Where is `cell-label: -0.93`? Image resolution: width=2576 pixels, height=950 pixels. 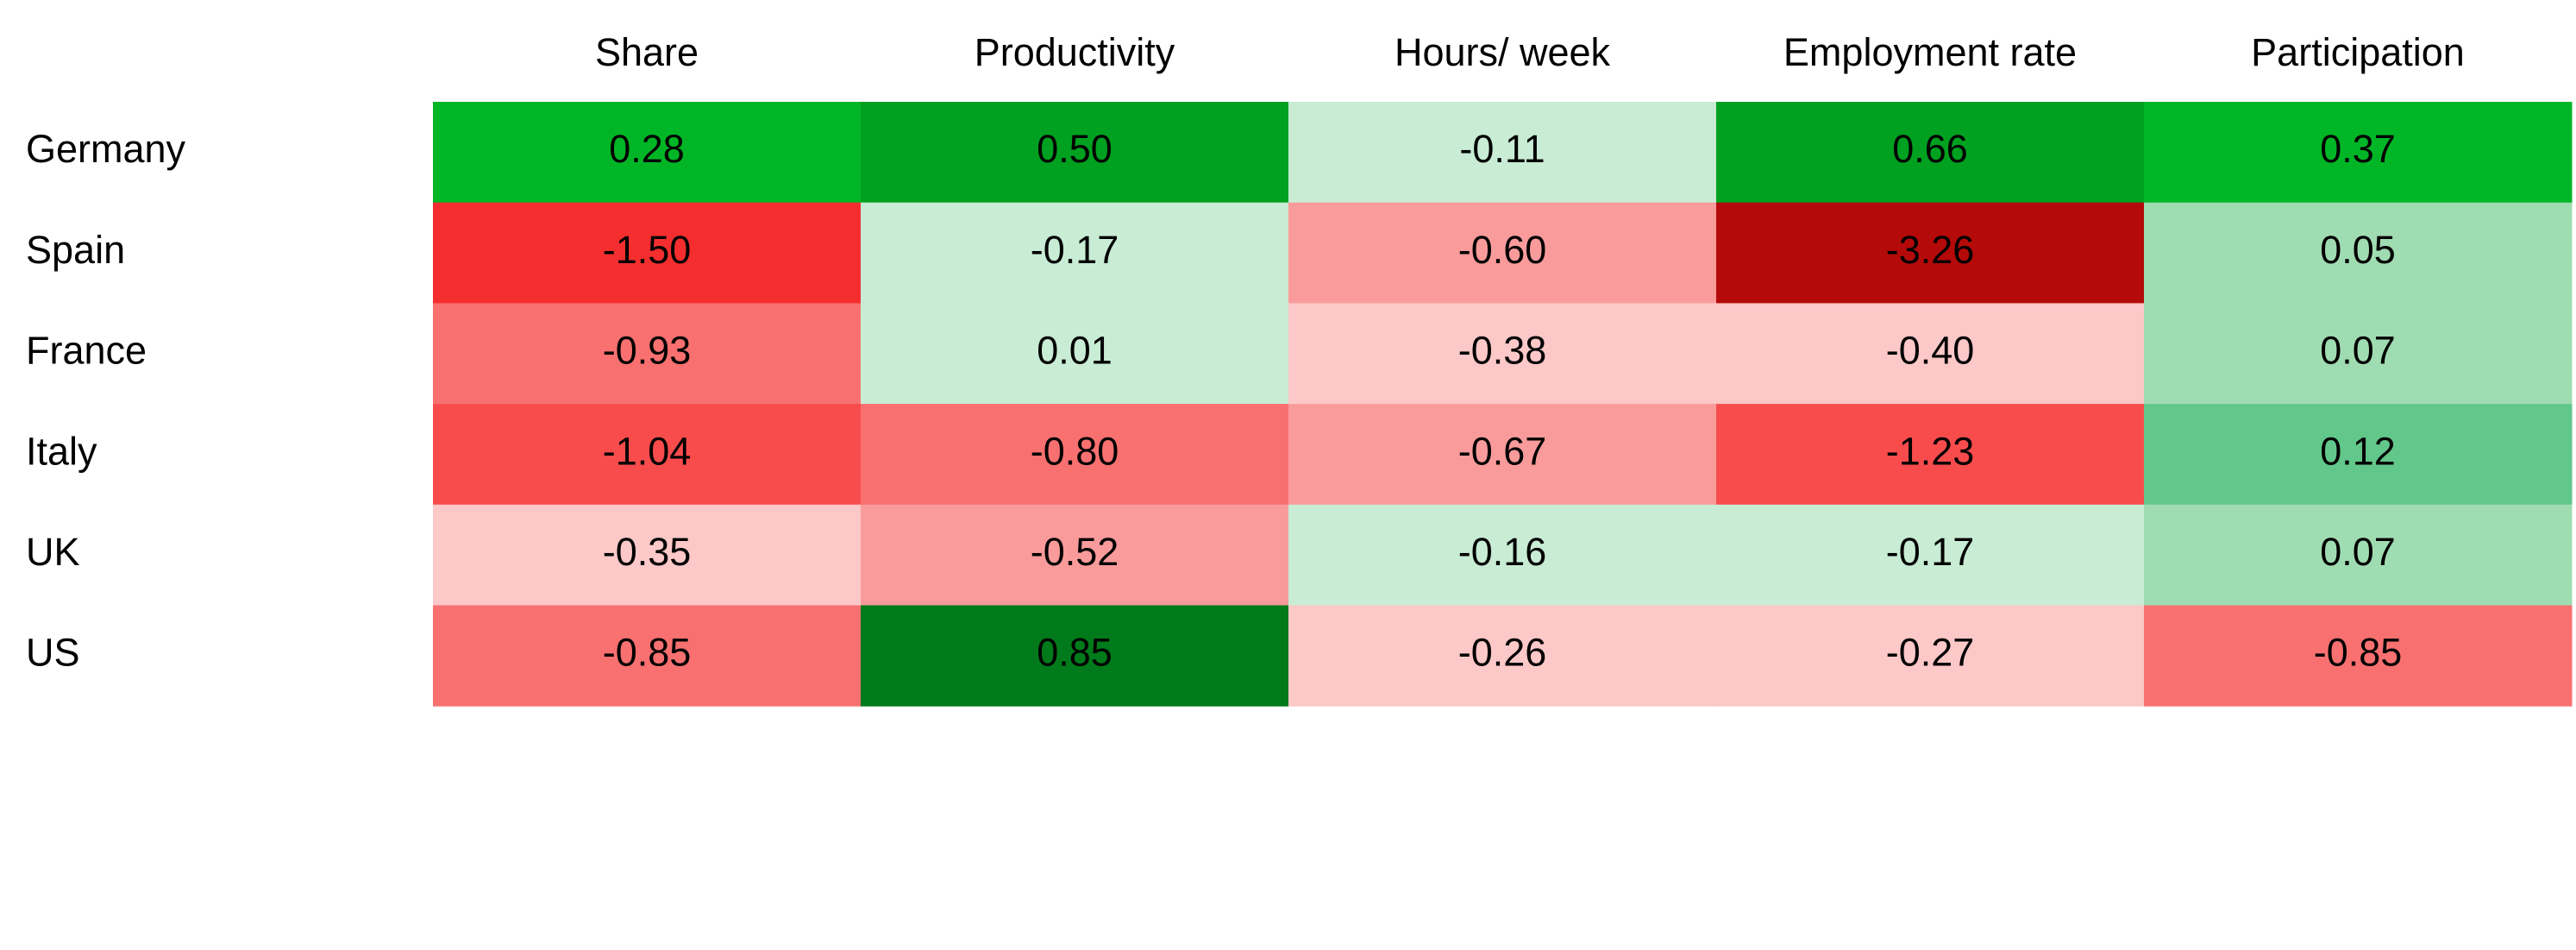
cell-label: -0.93 is located at coordinates (647, 351).